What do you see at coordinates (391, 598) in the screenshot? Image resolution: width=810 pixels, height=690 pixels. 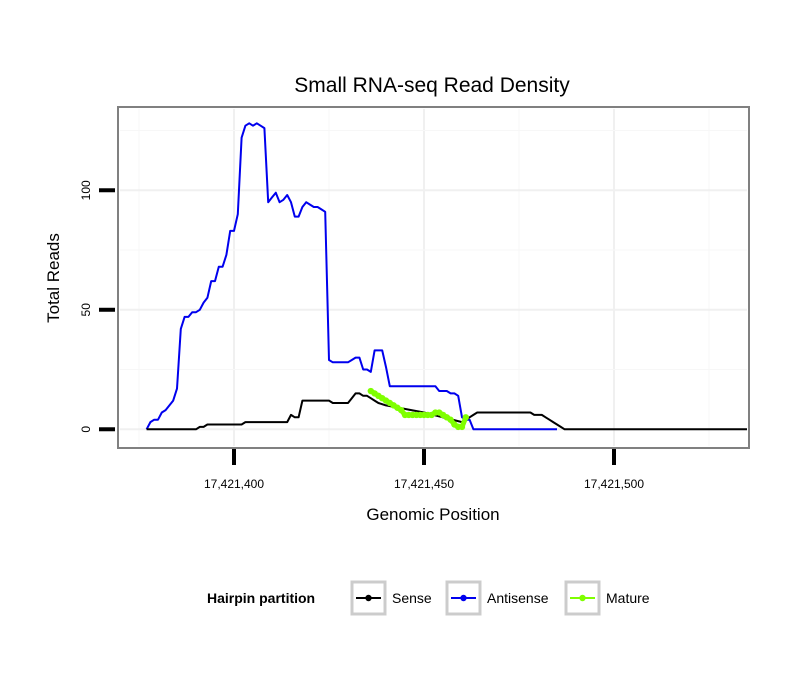 I see `legend-item-sense: Sense` at bounding box center [391, 598].